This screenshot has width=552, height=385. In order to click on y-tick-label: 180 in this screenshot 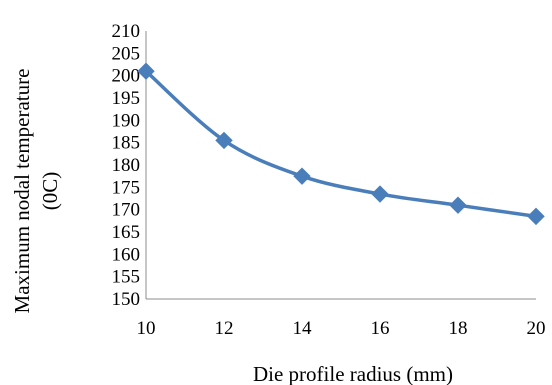, I will do `click(126, 165)`.